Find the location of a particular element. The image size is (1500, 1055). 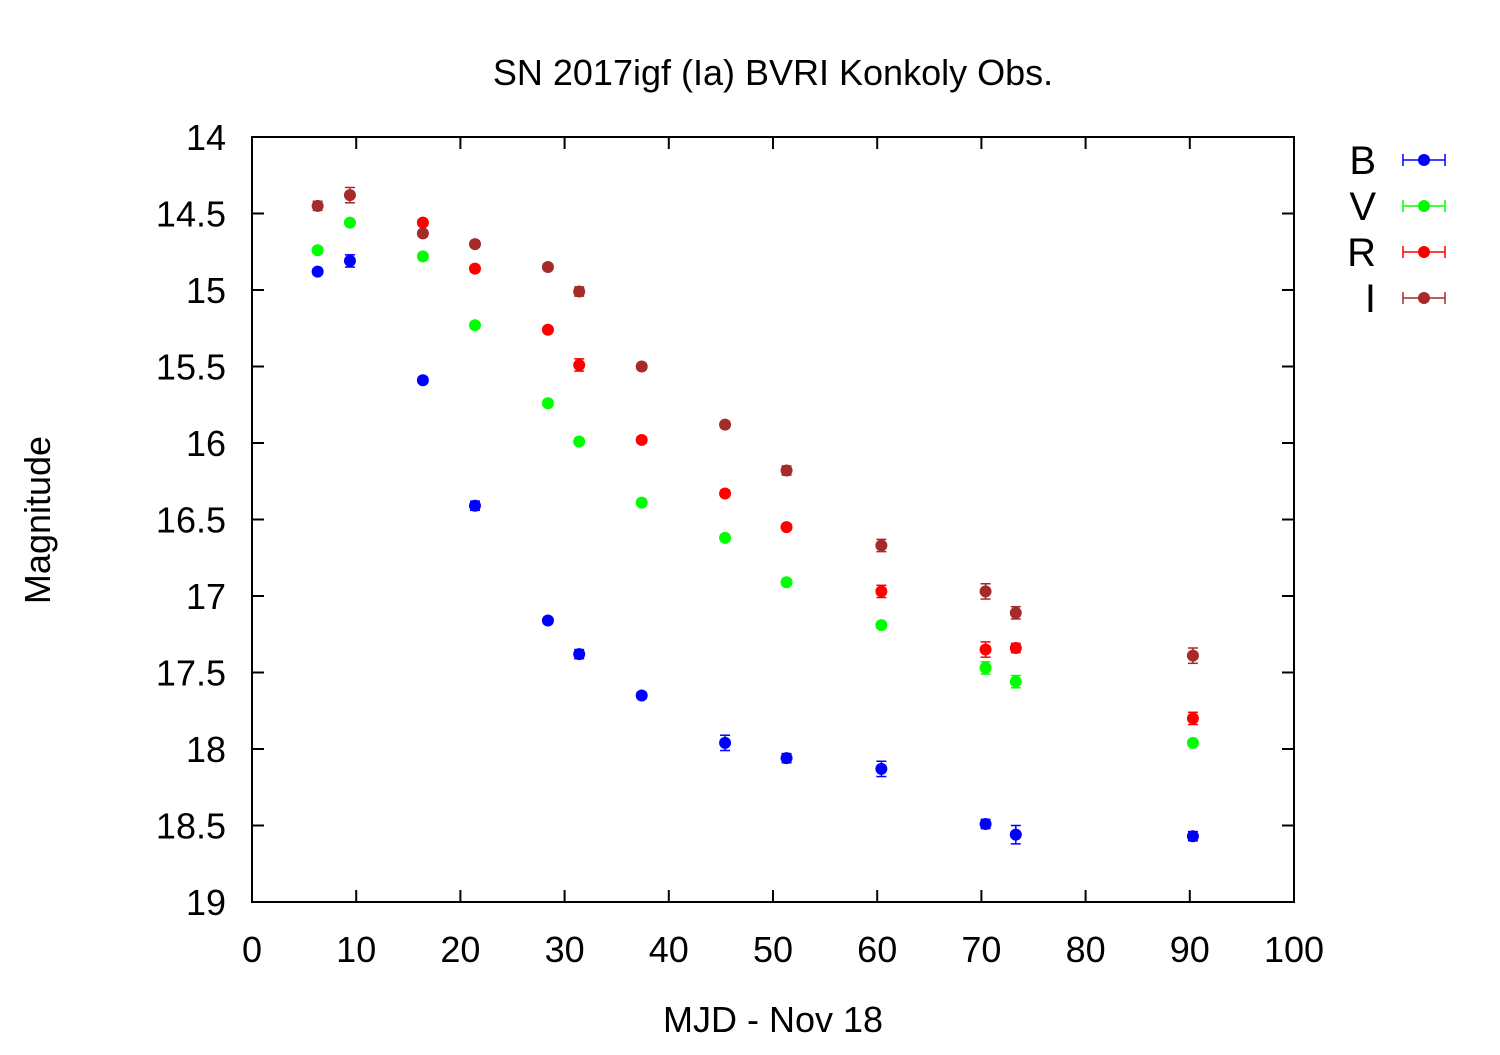

legend-marker-V is located at coordinates (1424, 206).